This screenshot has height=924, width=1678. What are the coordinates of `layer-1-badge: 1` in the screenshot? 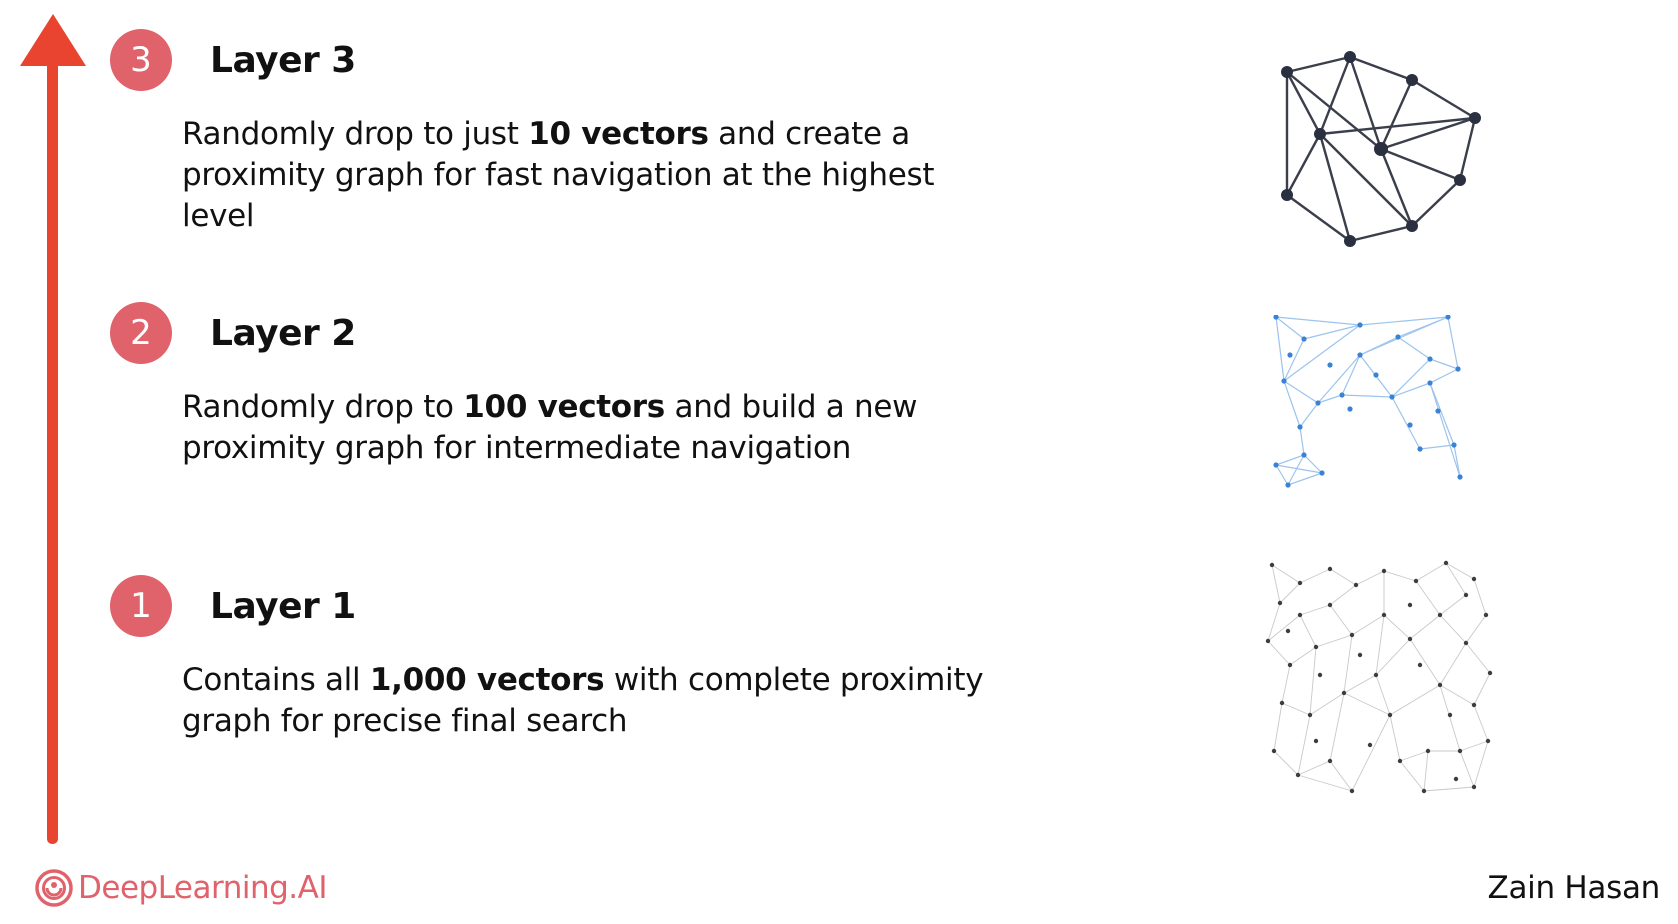 It's located at (141, 606).